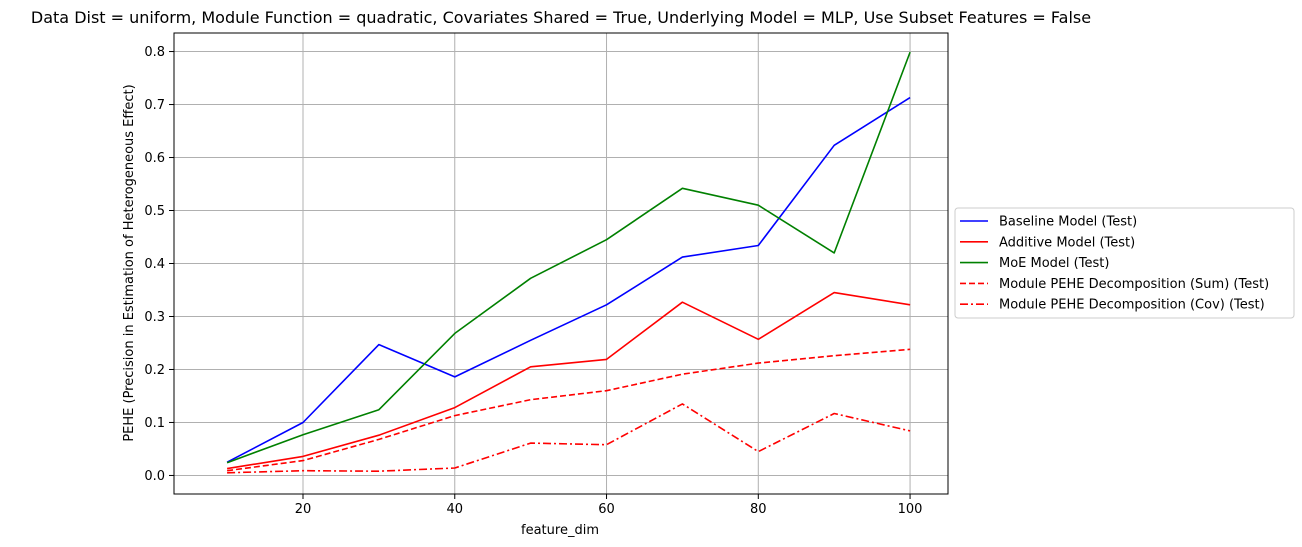  Describe the element at coordinates (1132, 305) in the screenshot. I see `legend-label: Module PEHE Decomposition (Cov) (Test)` at that location.